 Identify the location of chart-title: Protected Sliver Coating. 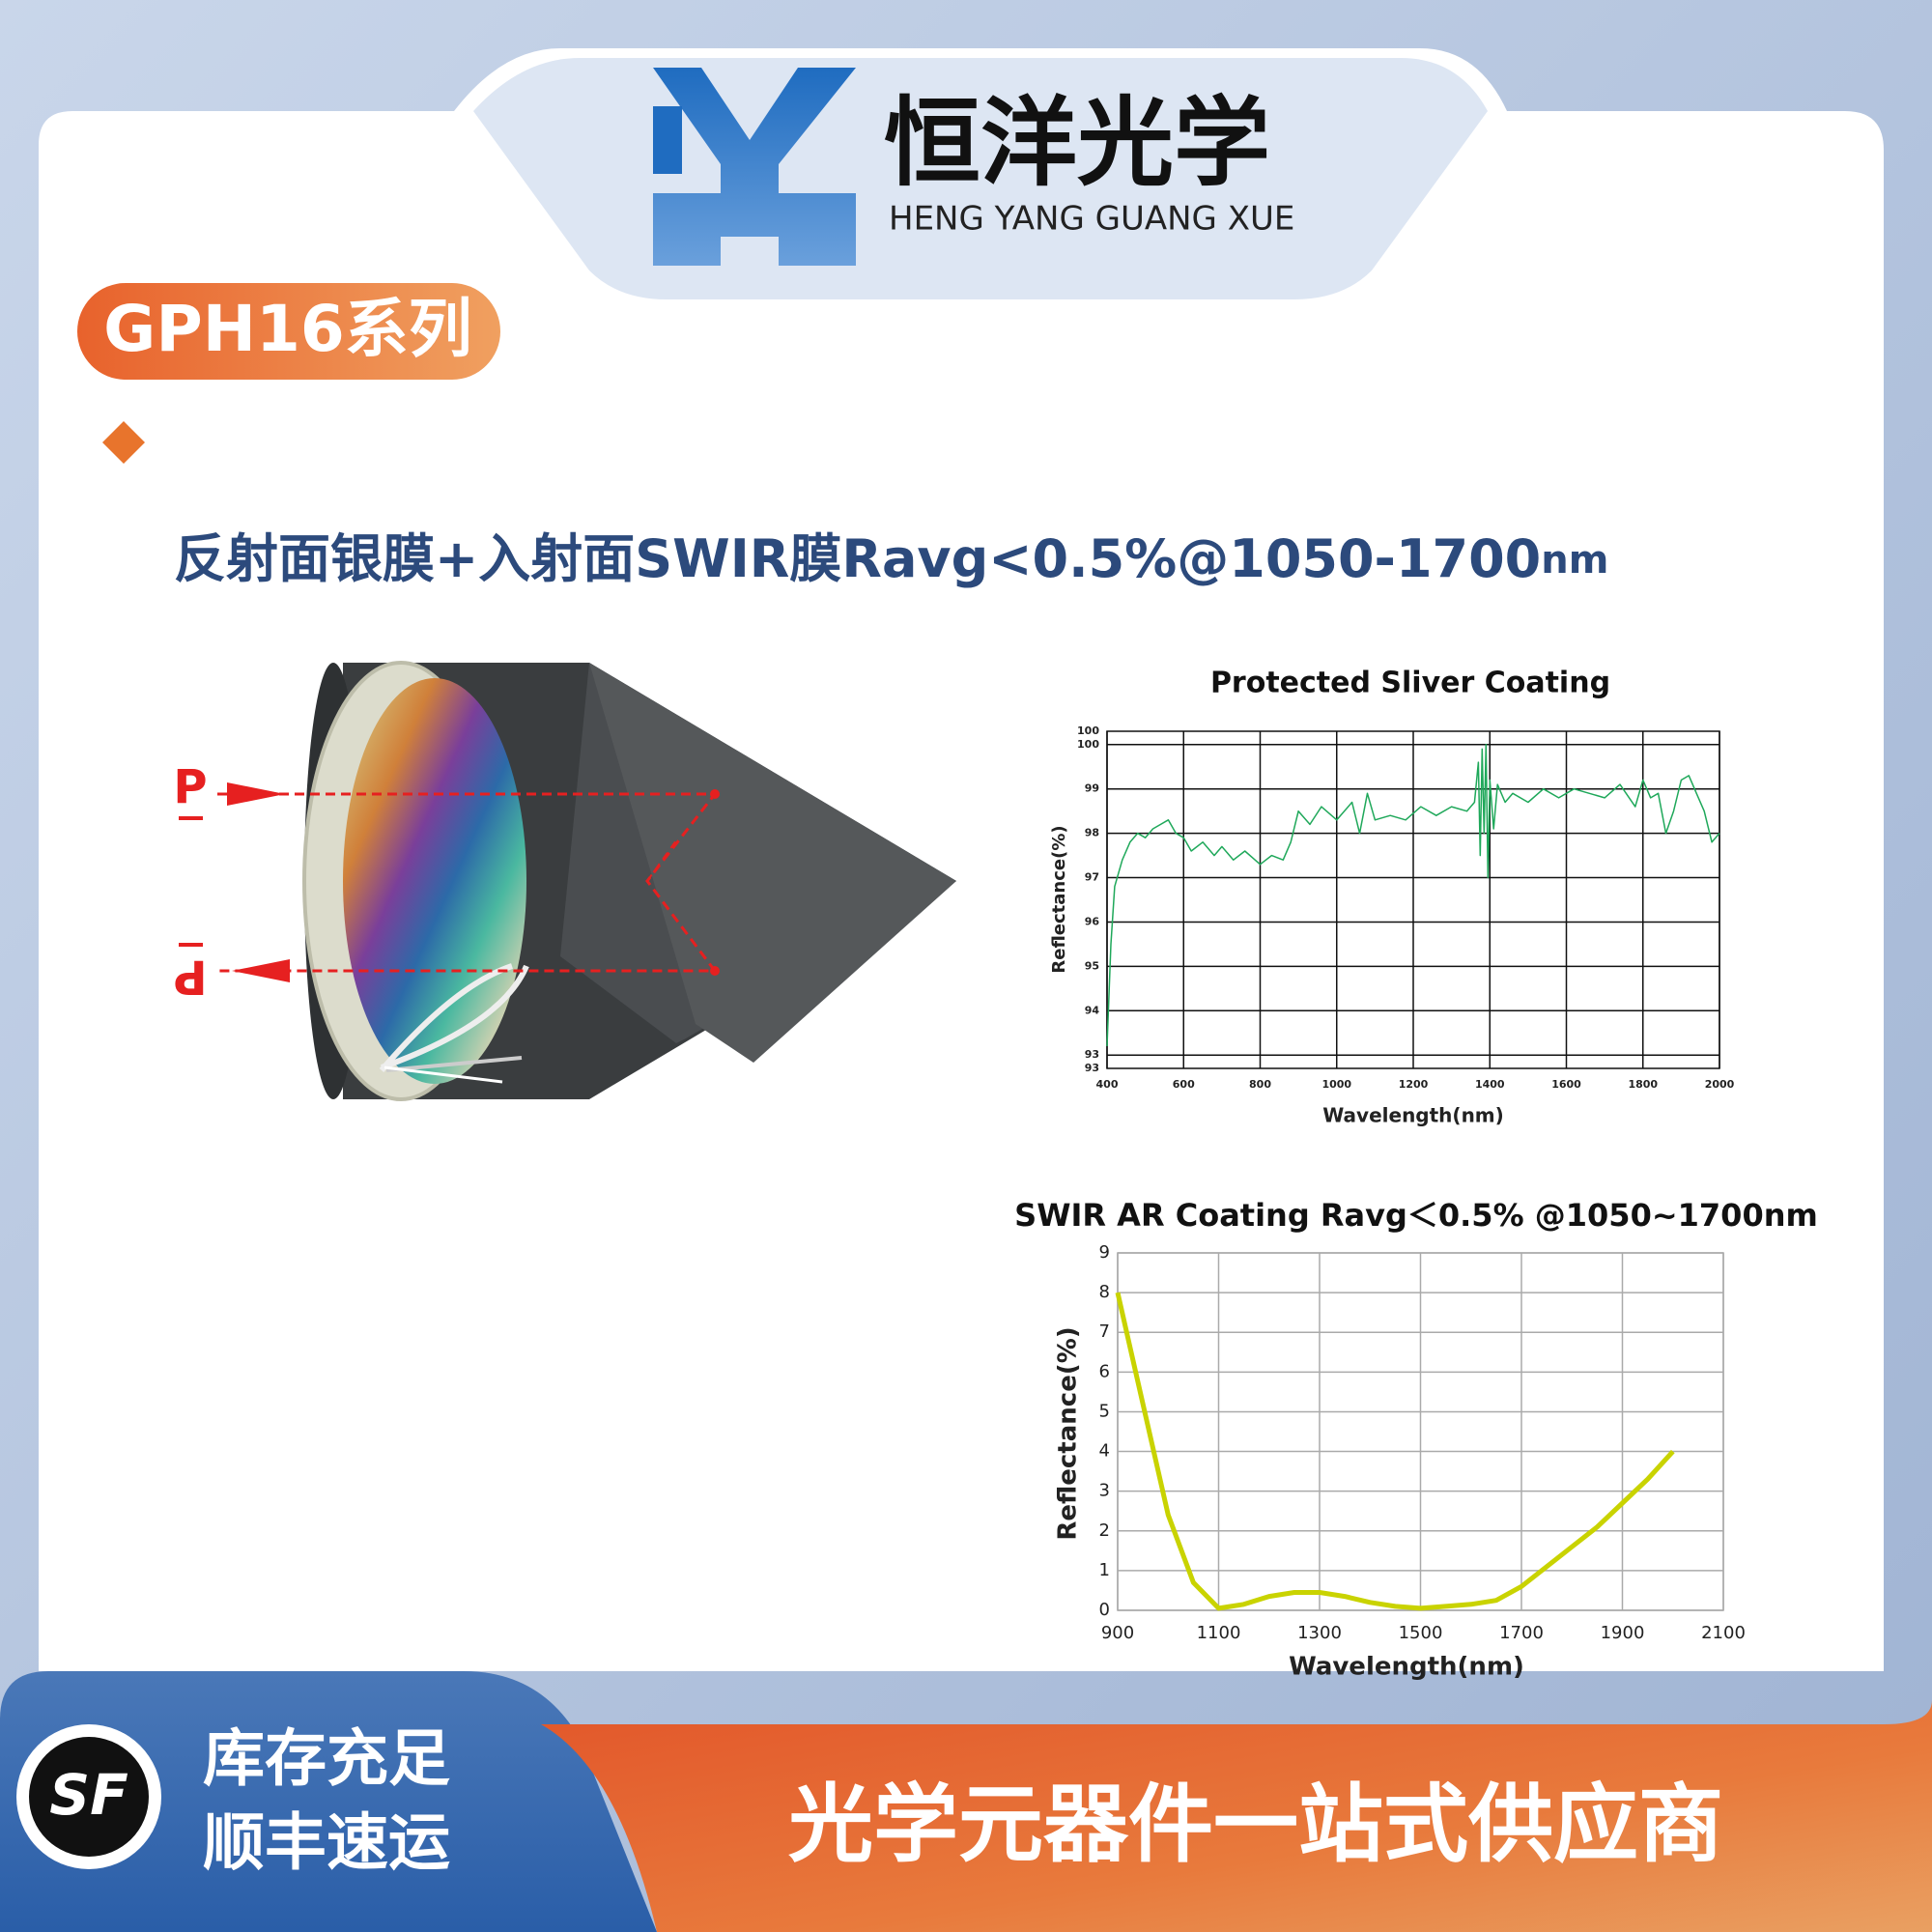
(1410, 683).